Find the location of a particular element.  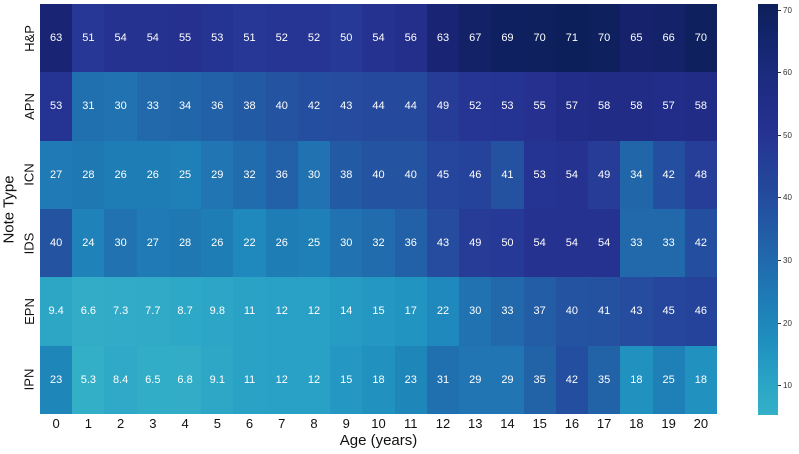

heatmap-cell: 15 is located at coordinates (346, 379).